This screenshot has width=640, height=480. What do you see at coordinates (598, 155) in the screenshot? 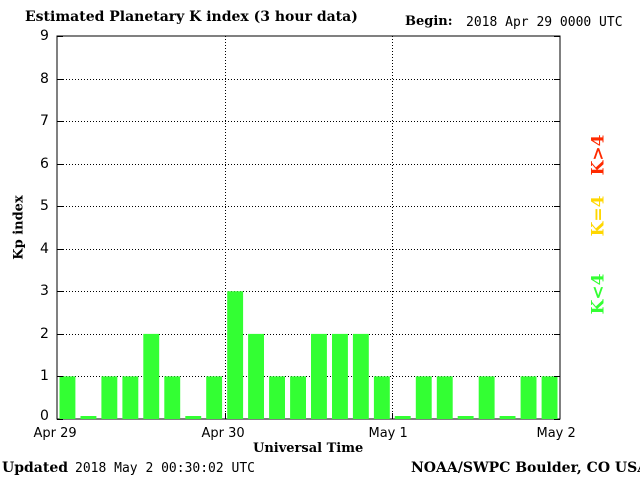
I see `legend-above: K>4` at bounding box center [598, 155].